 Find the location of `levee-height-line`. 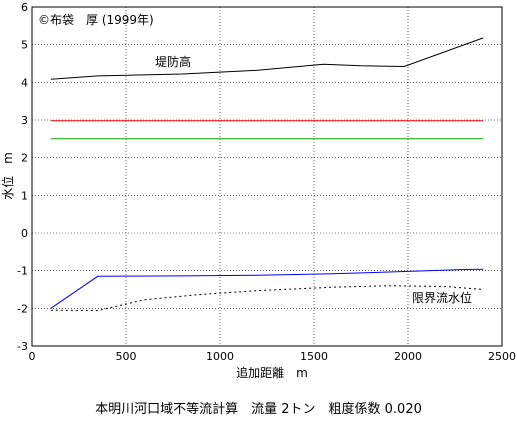

levee-height-line is located at coordinates (267, 58).